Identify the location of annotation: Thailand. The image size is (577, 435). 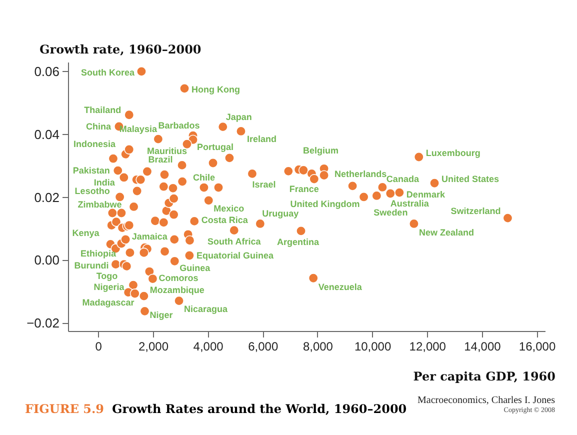
(103, 109).